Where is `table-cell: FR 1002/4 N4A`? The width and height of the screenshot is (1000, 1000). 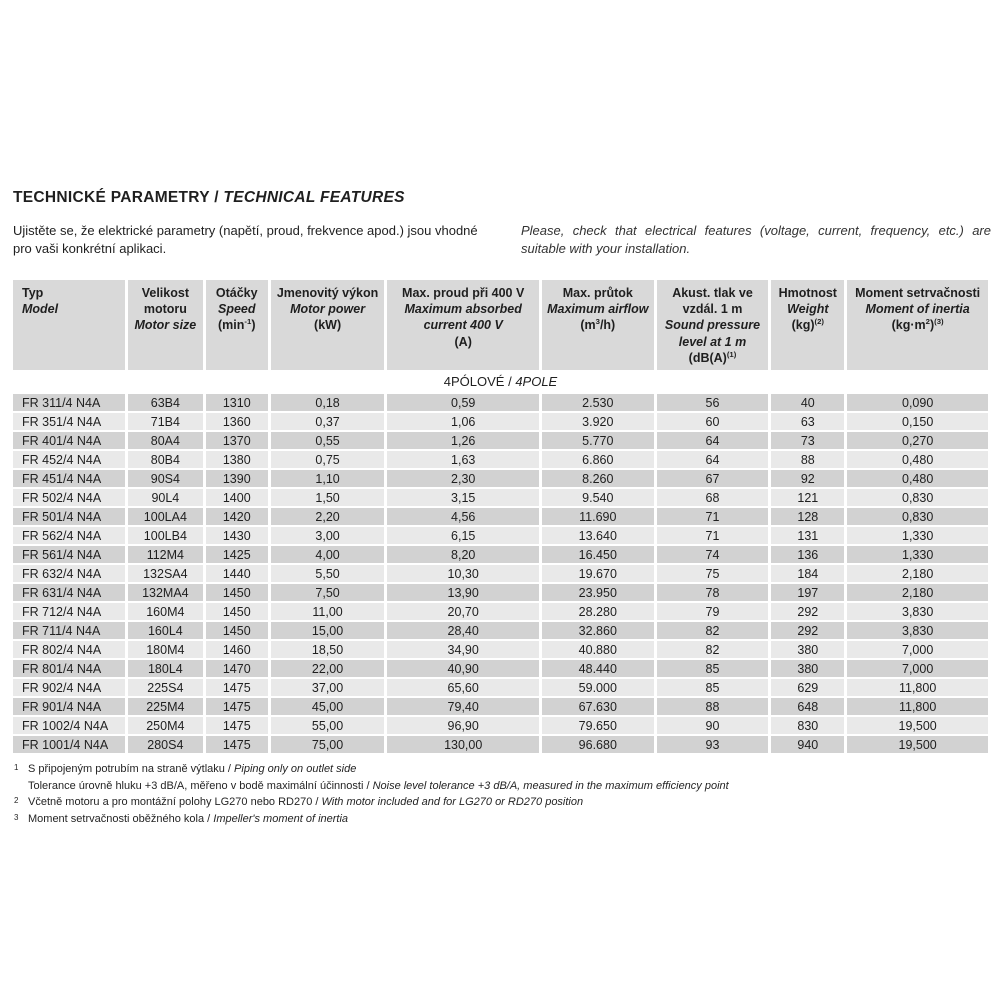 table-cell: FR 1002/4 N4A is located at coordinates (69, 726).